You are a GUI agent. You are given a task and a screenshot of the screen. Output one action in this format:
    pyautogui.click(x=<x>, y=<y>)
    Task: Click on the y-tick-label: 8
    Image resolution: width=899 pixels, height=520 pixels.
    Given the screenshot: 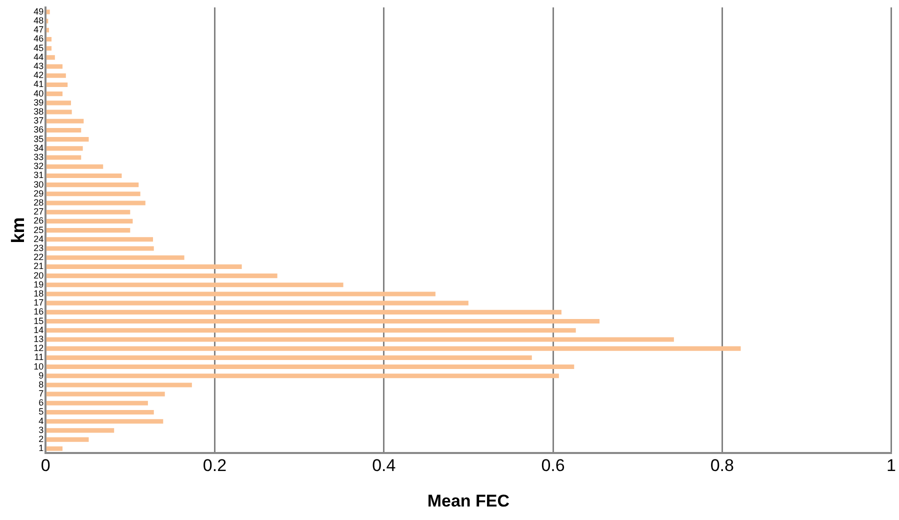 What is the action you would take?
    pyautogui.click(x=41, y=384)
    